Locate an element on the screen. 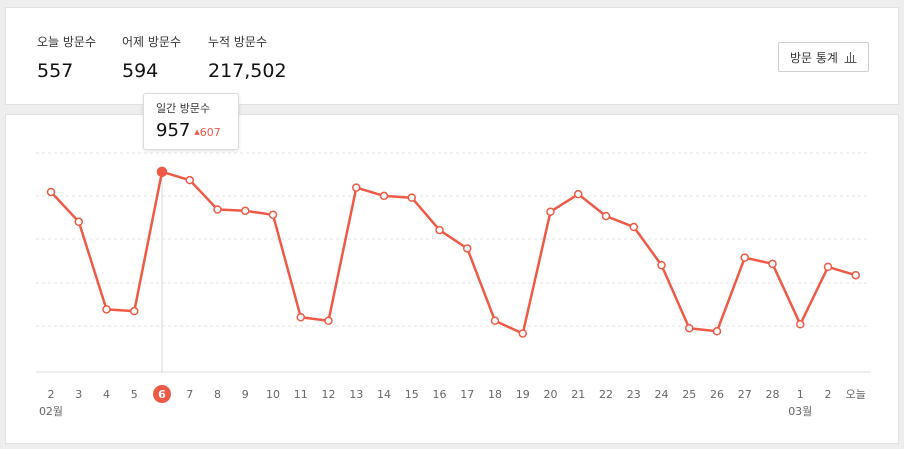 The image size is (904, 449). month-label: 03월 is located at coordinates (800, 411).